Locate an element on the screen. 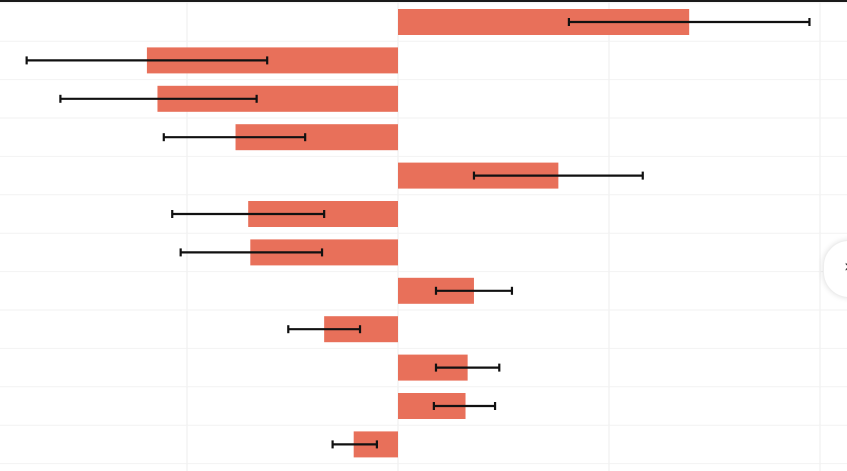  top-border is located at coordinates (423, 1).